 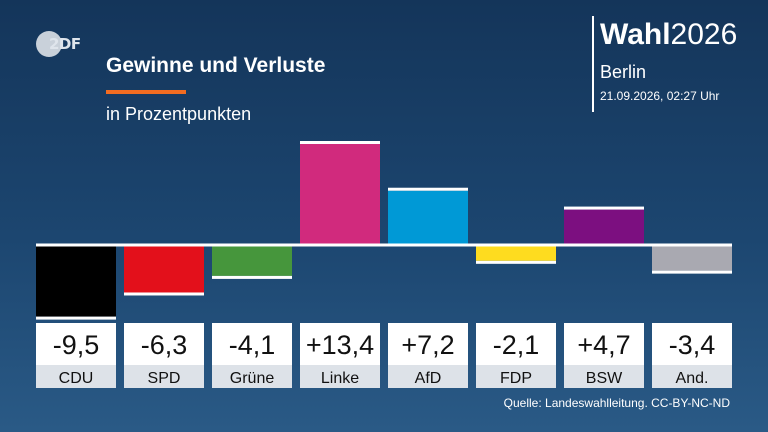 I want to click on value-box-afd, so click(x=428, y=344).